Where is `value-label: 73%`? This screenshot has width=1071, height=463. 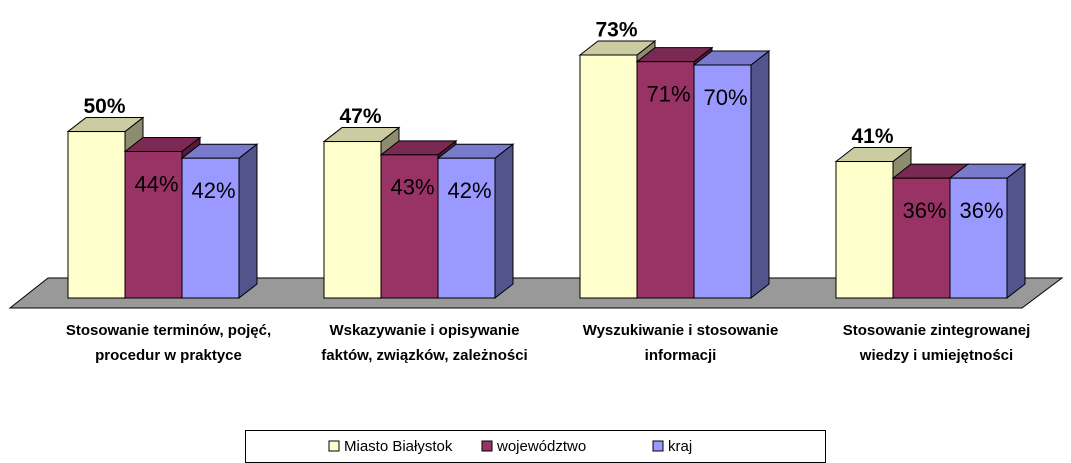 value-label: 73% is located at coordinates (616, 30).